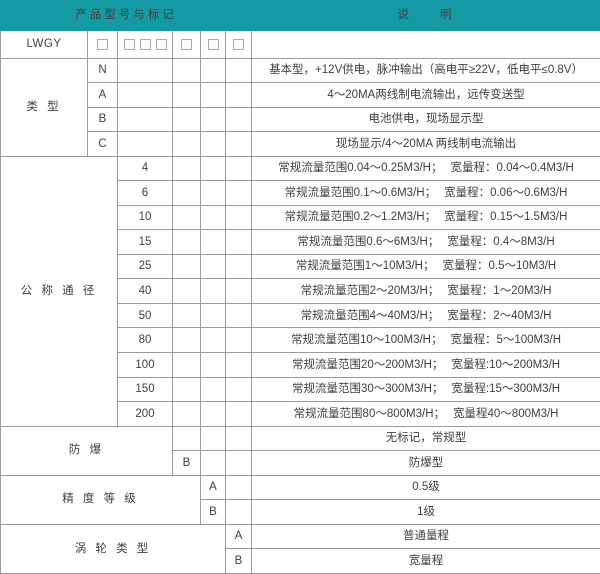  I want to click on type-description-cell: 4～20MA两线制电流输出，远传变送型, so click(425, 95).